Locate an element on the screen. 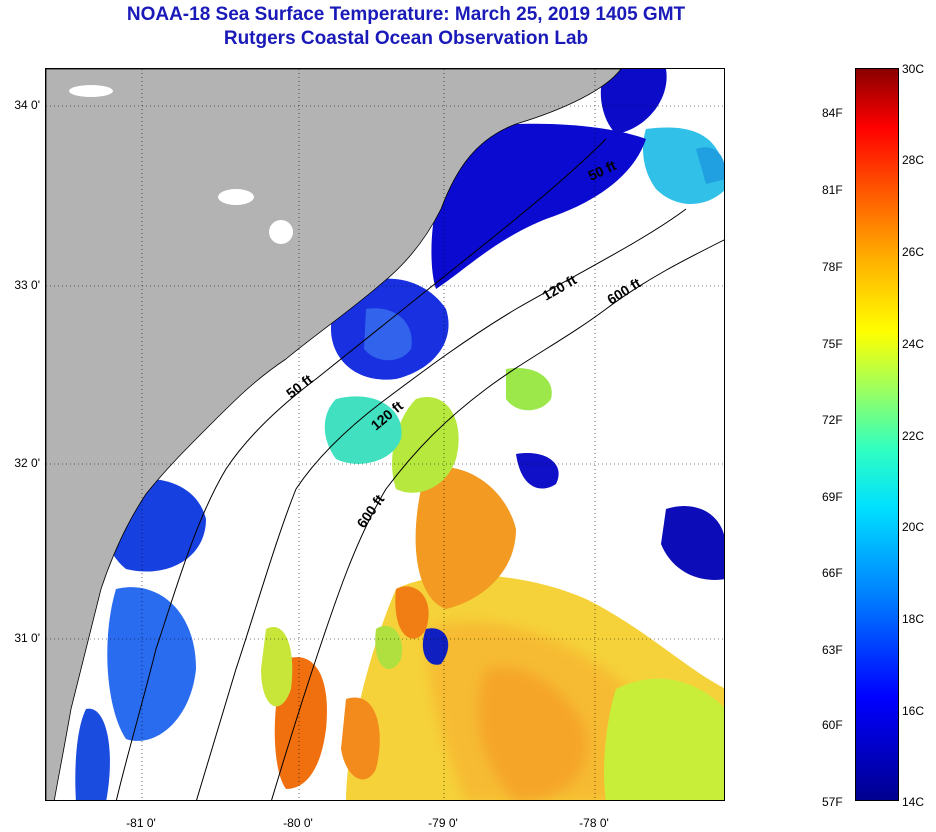  colorbar-fahrenheit-label: 69F is located at coordinates (832, 497).